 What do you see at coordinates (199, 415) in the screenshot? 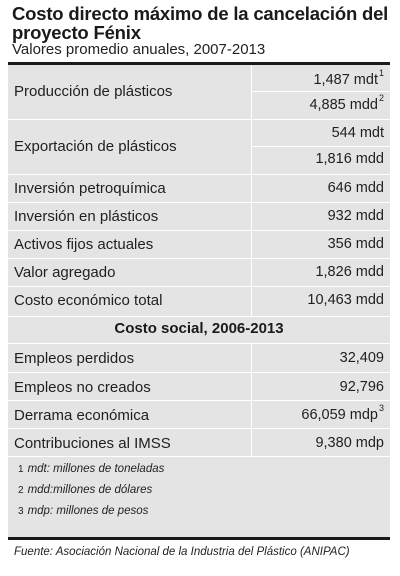
I see `table-row: Derrama económica 66,059 mdp3` at bounding box center [199, 415].